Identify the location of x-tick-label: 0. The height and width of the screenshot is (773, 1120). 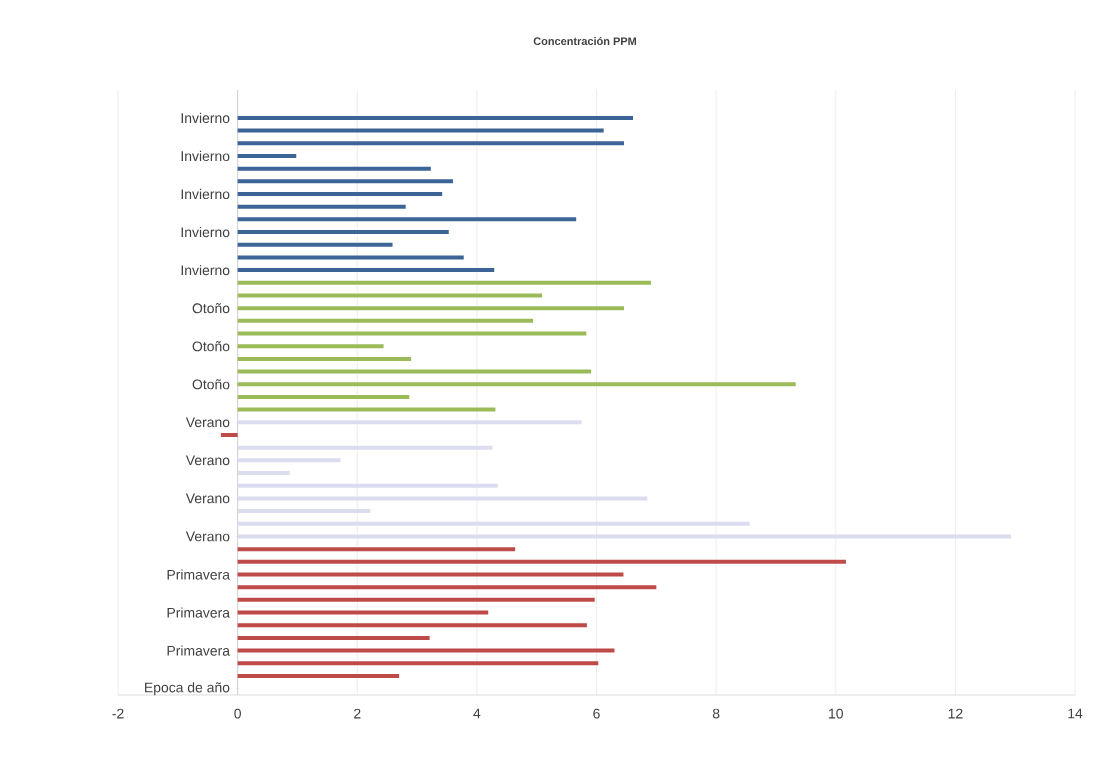
(237, 713).